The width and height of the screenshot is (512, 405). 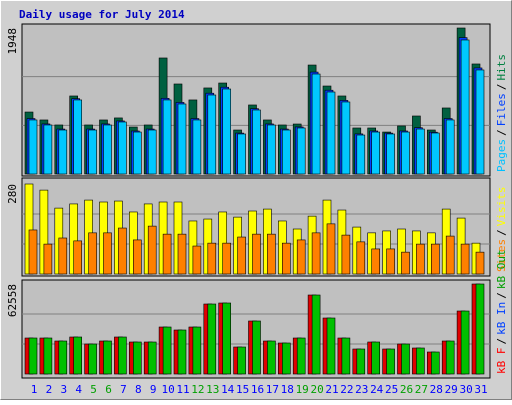 I want to click on x-tick-label: 25, so click(x=391, y=389).